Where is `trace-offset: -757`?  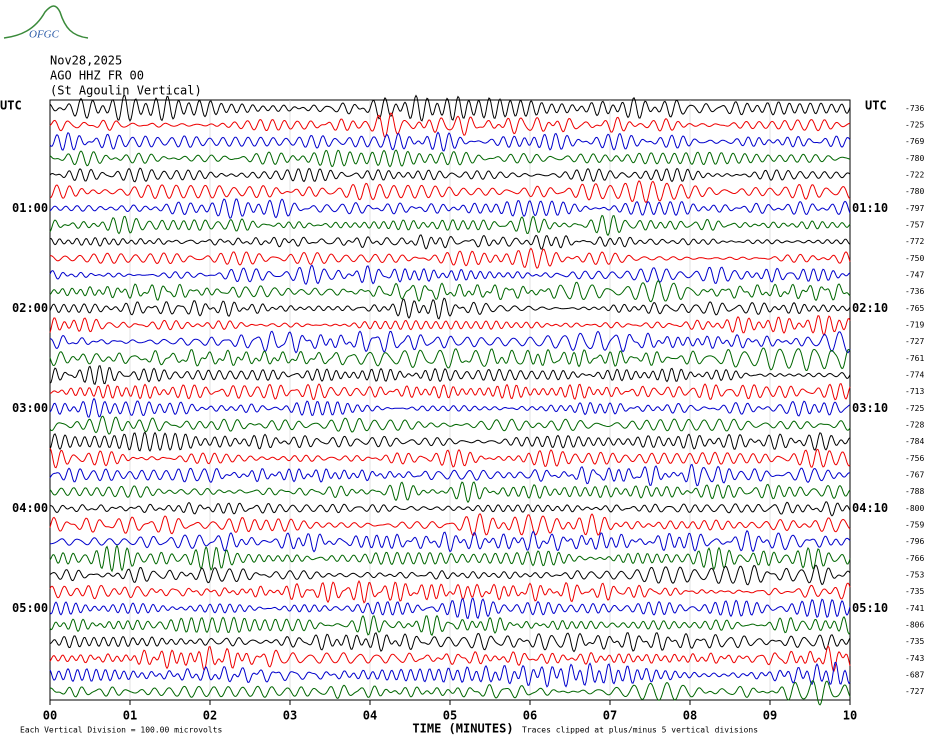 trace-offset: -757 is located at coordinates (914, 225).